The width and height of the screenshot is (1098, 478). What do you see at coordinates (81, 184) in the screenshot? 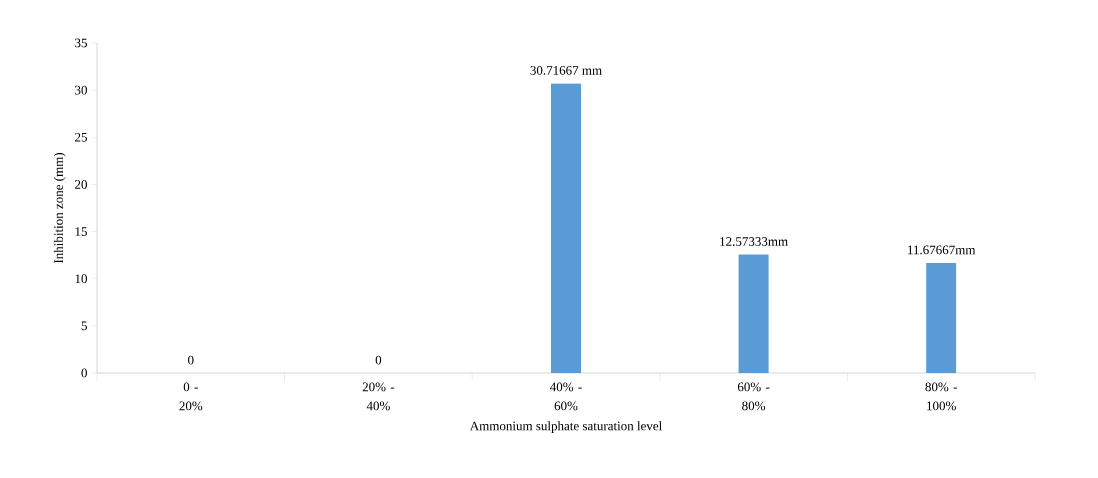
I see `y-tick-label: 20` at bounding box center [81, 184].